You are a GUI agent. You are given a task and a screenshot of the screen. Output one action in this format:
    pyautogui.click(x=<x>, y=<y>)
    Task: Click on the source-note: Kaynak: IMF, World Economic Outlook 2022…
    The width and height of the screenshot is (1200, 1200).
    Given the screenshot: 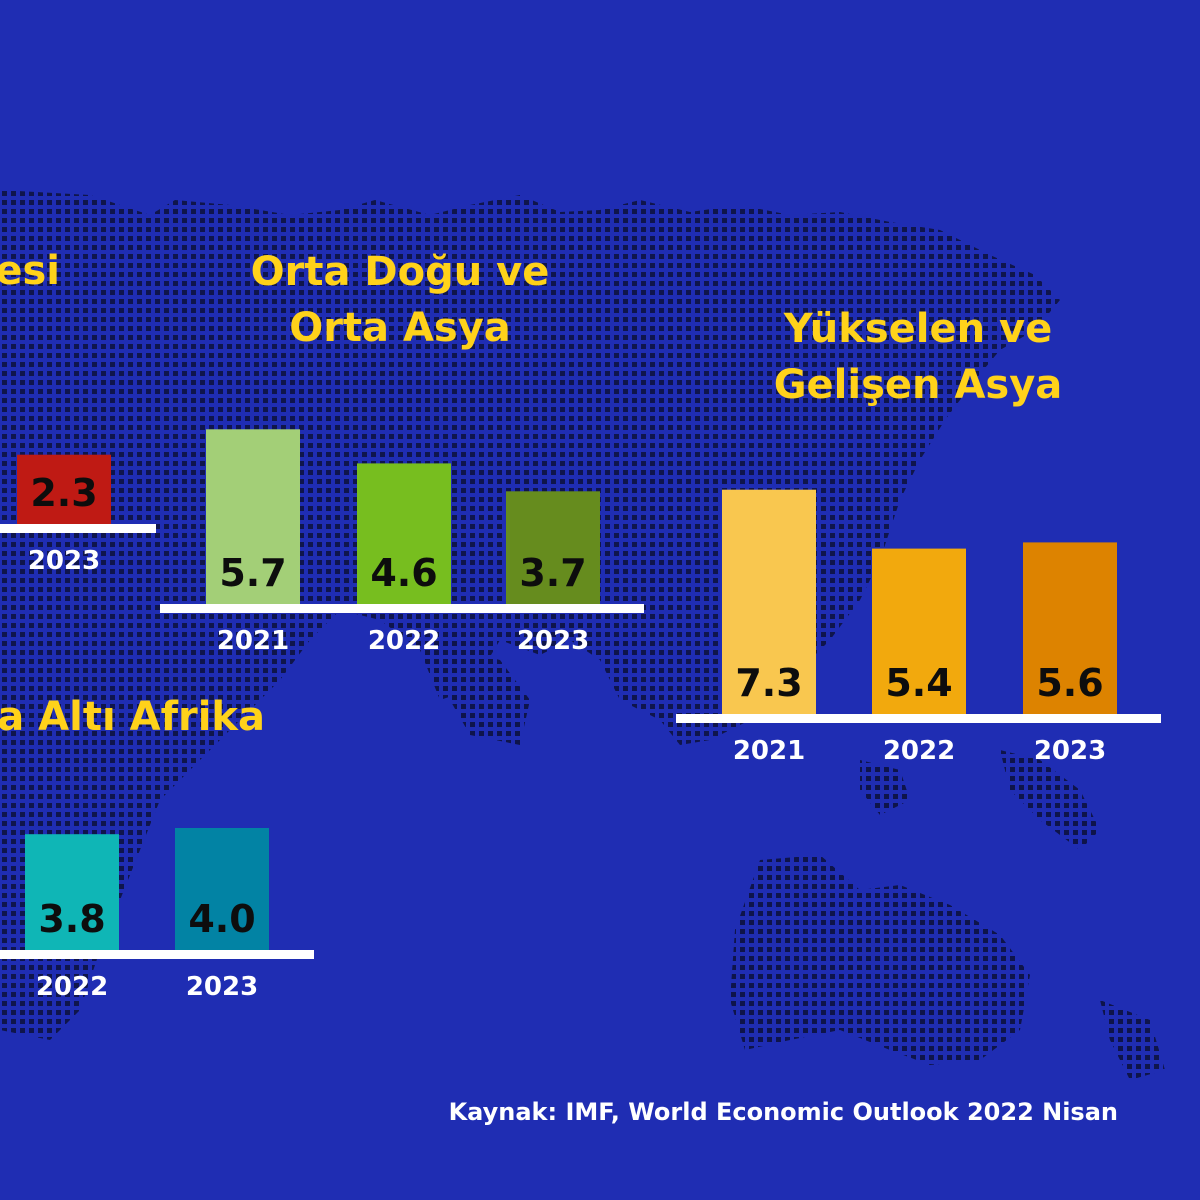 What is the action you would take?
    pyautogui.click(x=783, y=1112)
    